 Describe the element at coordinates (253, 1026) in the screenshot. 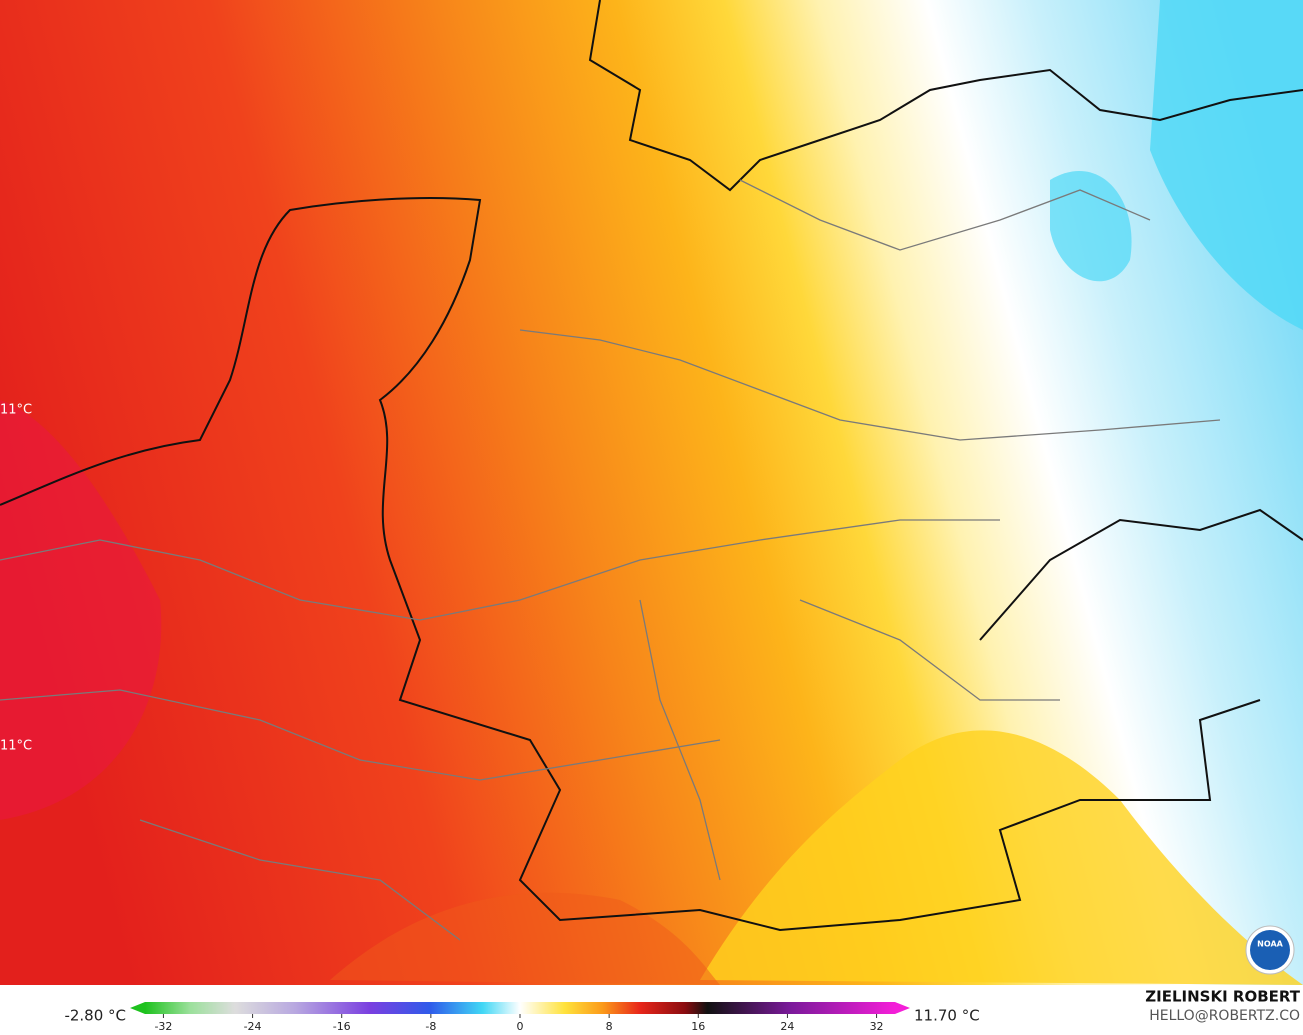

I see `colorbar-tick-label: -24` at that location.